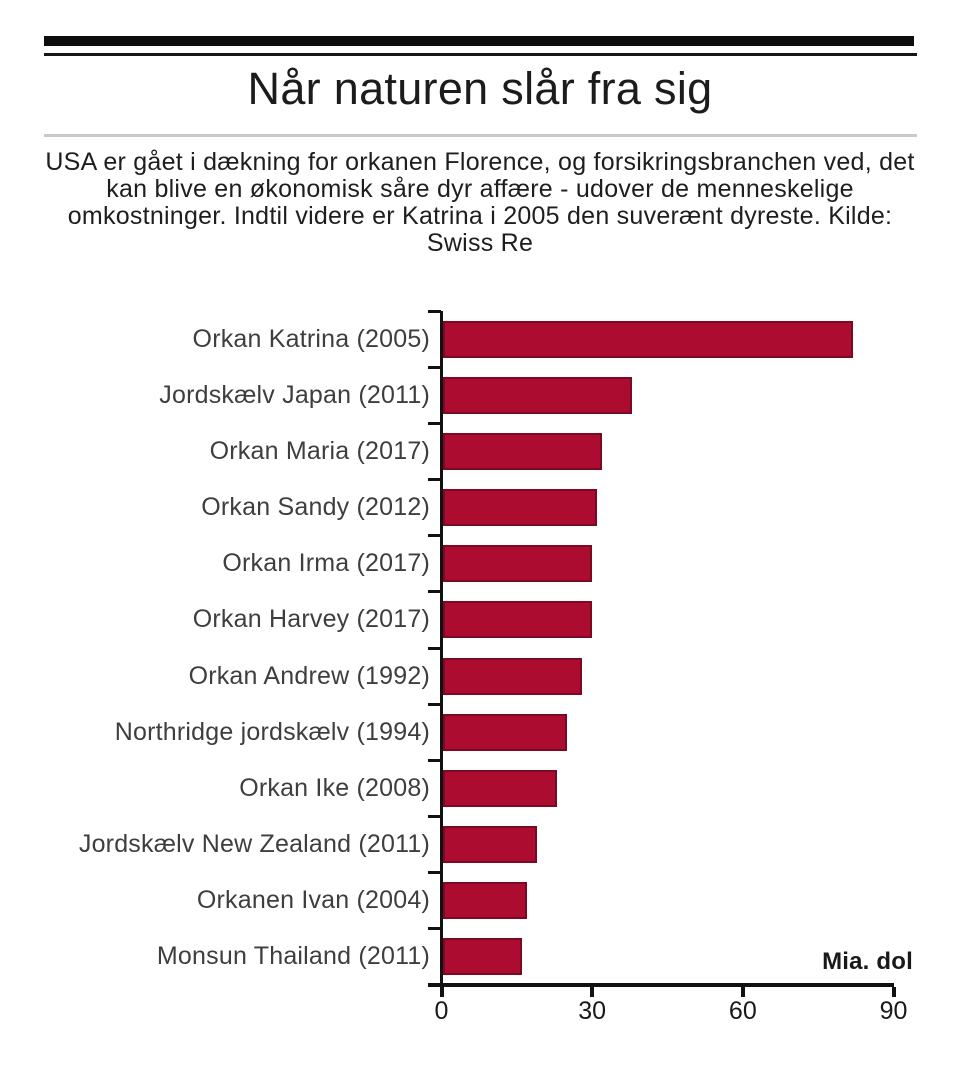 The height and width of the screenshot is (1070, 960). I want to click on category-label: Jordskælv Japan (2011), so click(294, 394).